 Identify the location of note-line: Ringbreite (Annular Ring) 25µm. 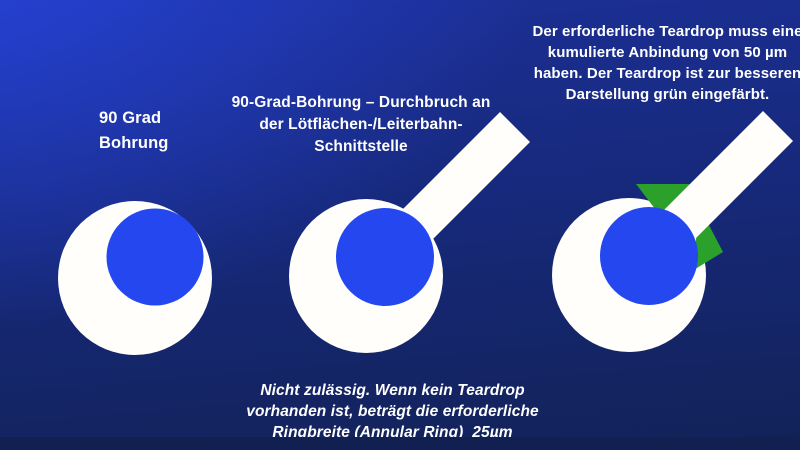
(392, 432).